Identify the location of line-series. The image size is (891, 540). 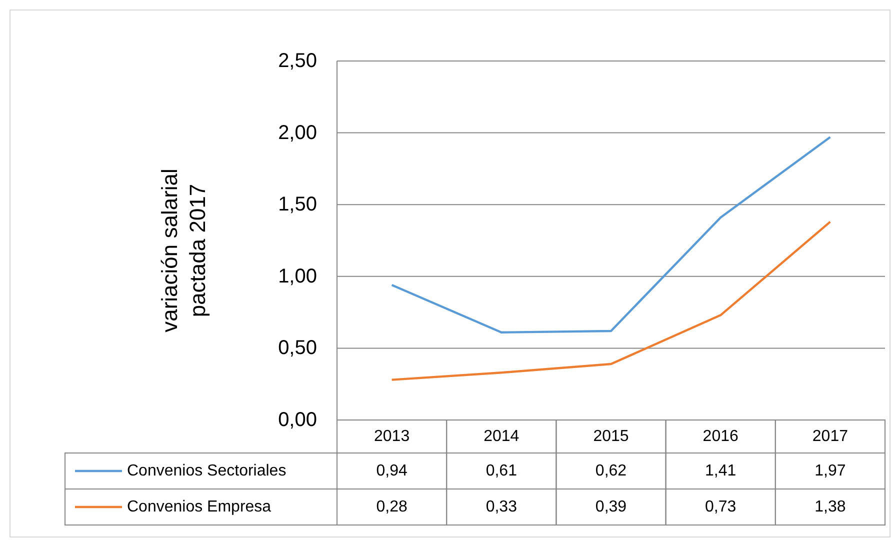
(611, 300).